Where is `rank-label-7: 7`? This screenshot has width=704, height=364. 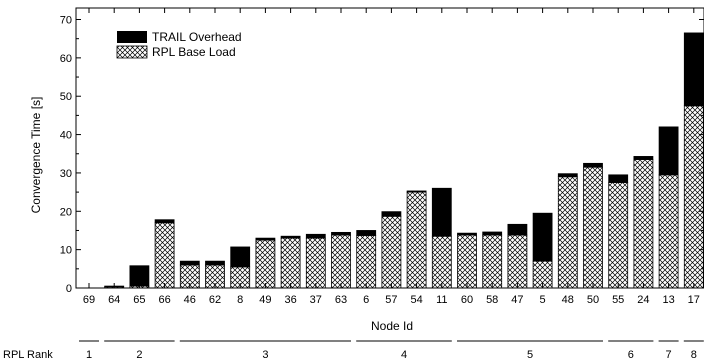 rank-label-7: 7 is located at coordinates (669, 355).